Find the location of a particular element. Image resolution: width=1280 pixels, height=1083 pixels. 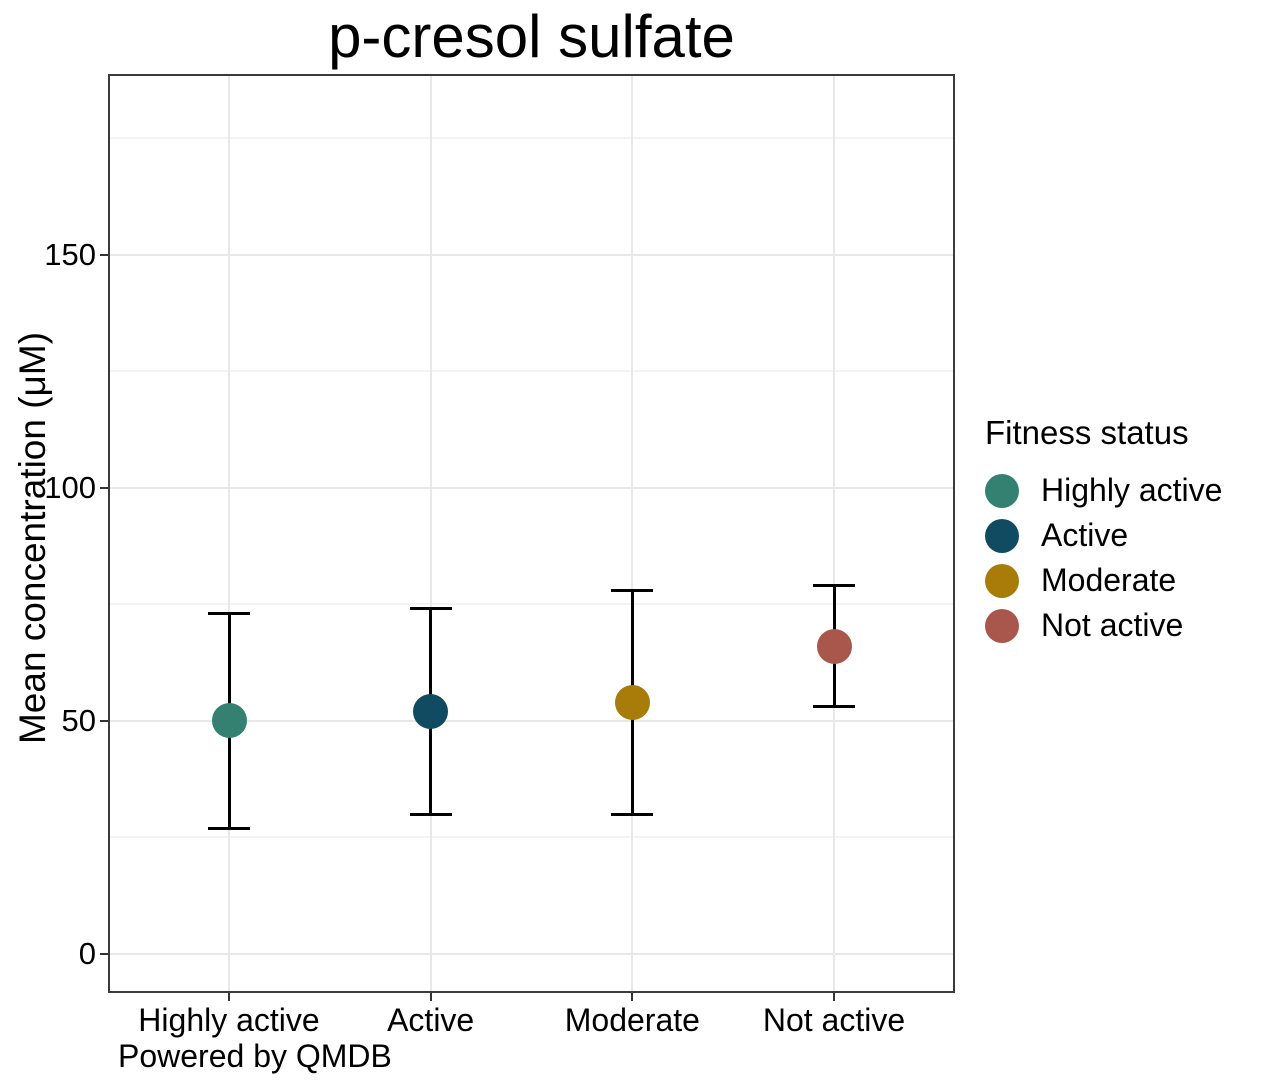

y-axis-tick-label: 100 is located at coordinates (70, 487).